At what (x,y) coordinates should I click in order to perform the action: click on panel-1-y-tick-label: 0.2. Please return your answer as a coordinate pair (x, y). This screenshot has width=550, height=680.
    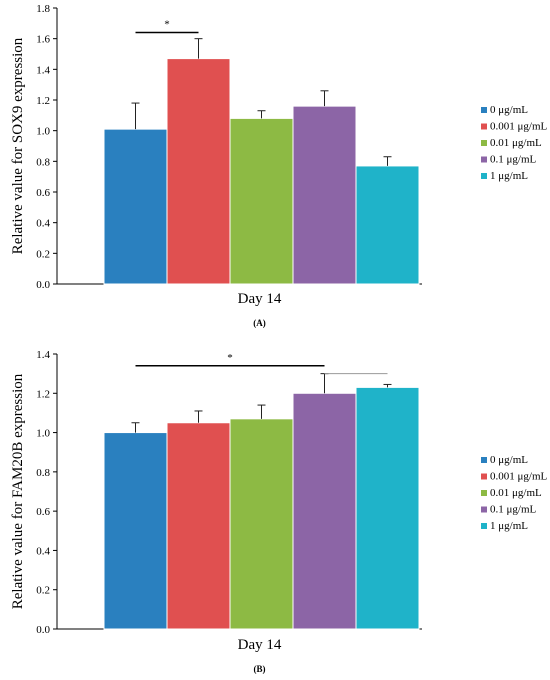
    Looking at the image, I should click on (43, 254).